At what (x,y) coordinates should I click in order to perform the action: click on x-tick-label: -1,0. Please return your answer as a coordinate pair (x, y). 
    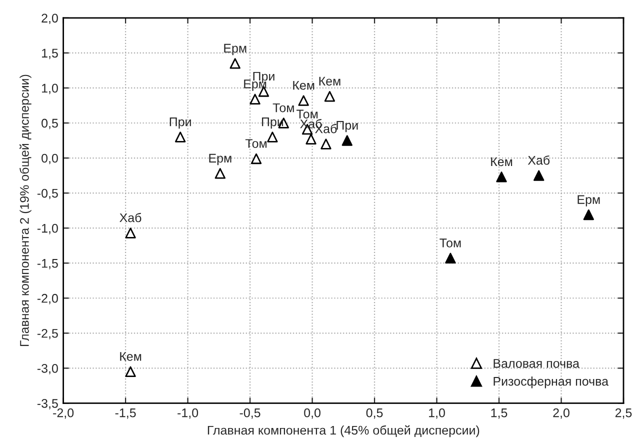
    Looking at the image, I should click on (188, 413).